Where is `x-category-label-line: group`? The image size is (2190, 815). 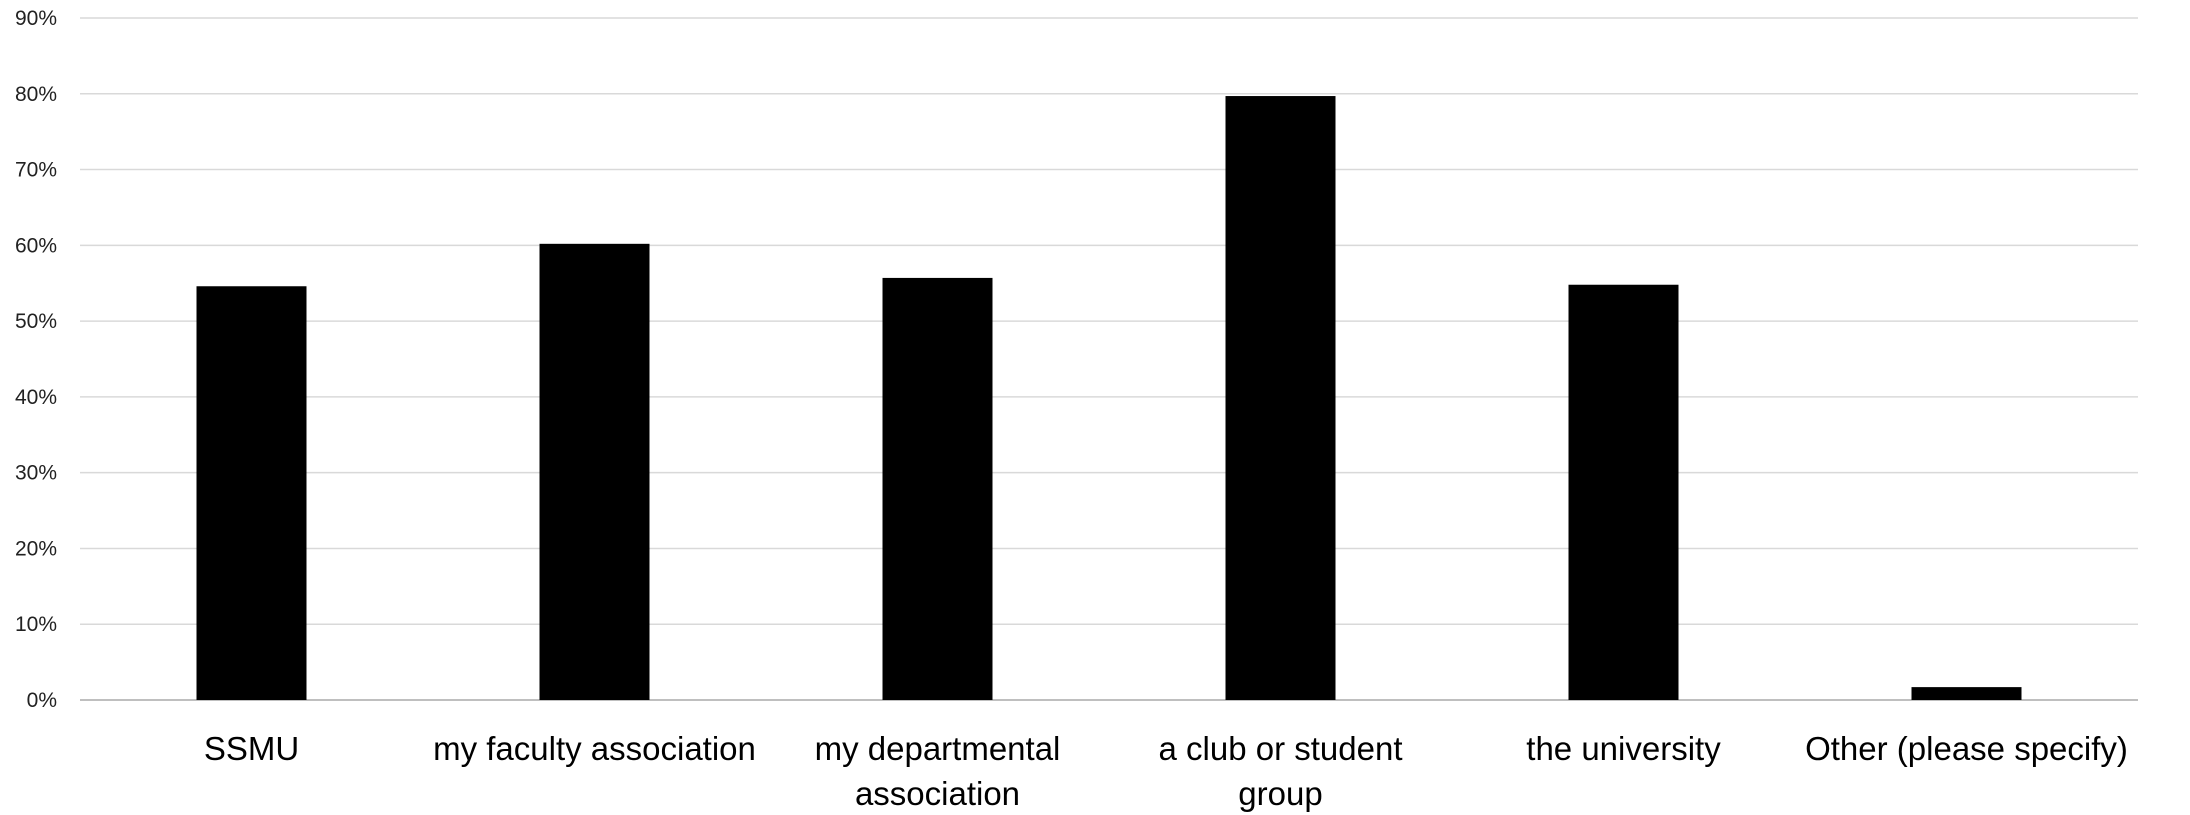 x-category-label-line: group is located at coordinates (1280, 793).